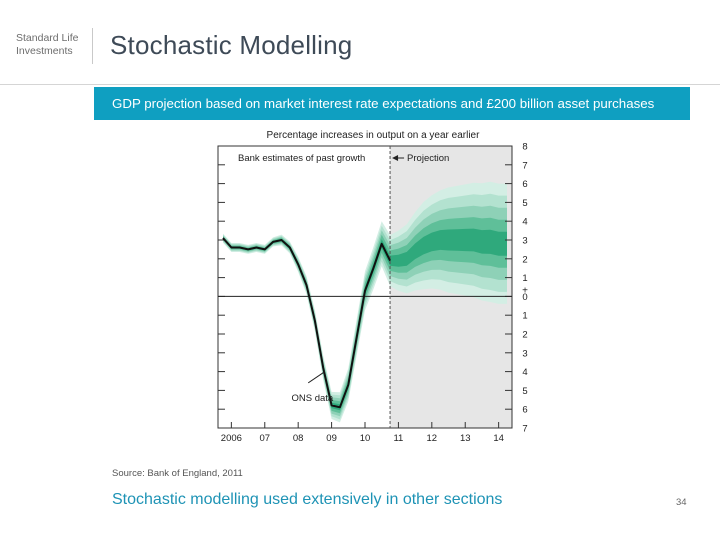 The width and height of the screenshot is (720, 540). I want to click on x-tick-label: 10, so click(365, 438).